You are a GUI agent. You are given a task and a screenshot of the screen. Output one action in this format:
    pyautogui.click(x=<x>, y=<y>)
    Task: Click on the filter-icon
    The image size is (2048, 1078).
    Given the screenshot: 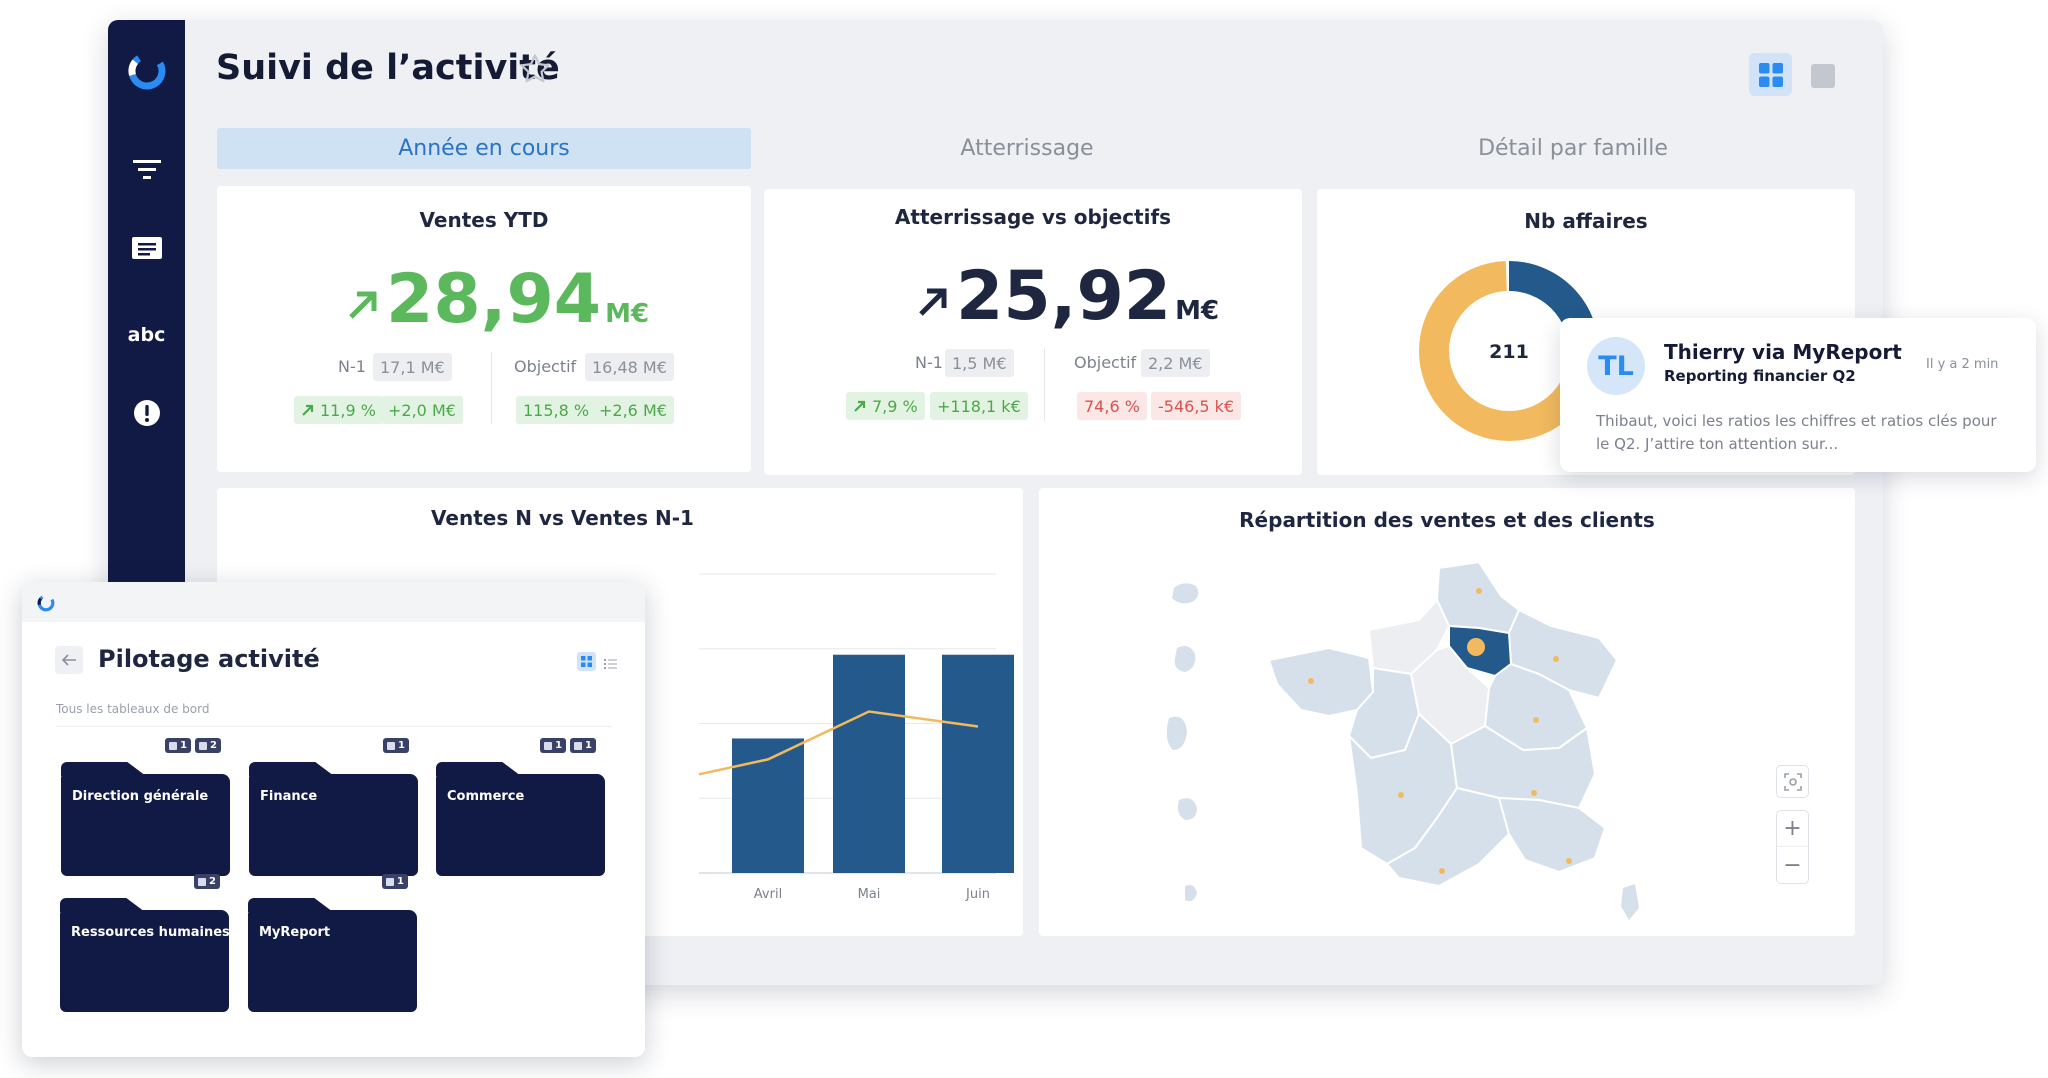 What is the action you would take?
    pyautogui.click(x=146, y=170)
    